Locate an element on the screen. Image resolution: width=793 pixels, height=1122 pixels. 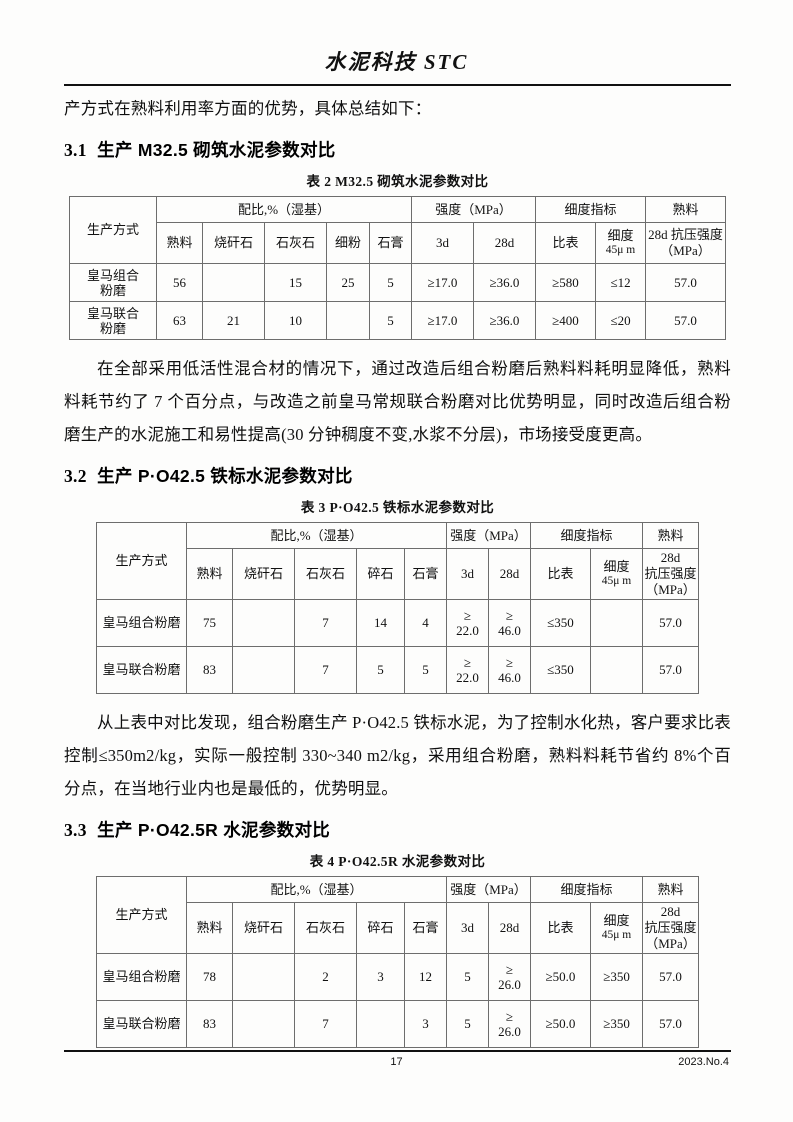
cell-limestone: 2 is located at coordinates (325, 977).